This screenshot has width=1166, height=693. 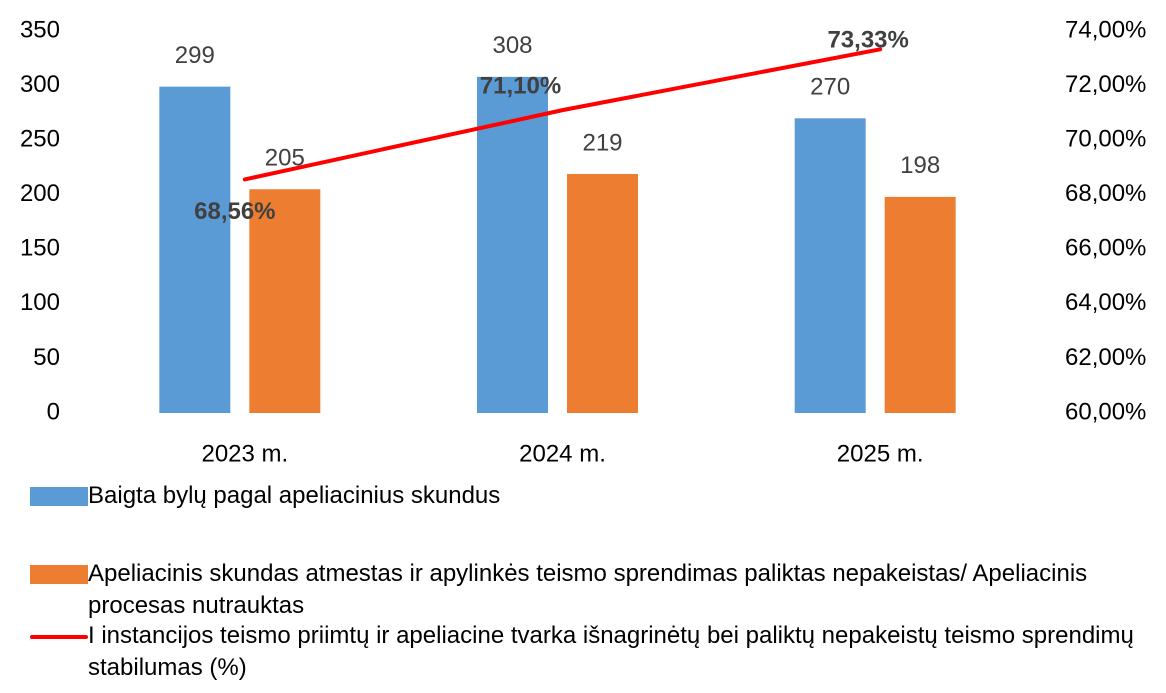 I want to click on line, so click(x=562, y=114).